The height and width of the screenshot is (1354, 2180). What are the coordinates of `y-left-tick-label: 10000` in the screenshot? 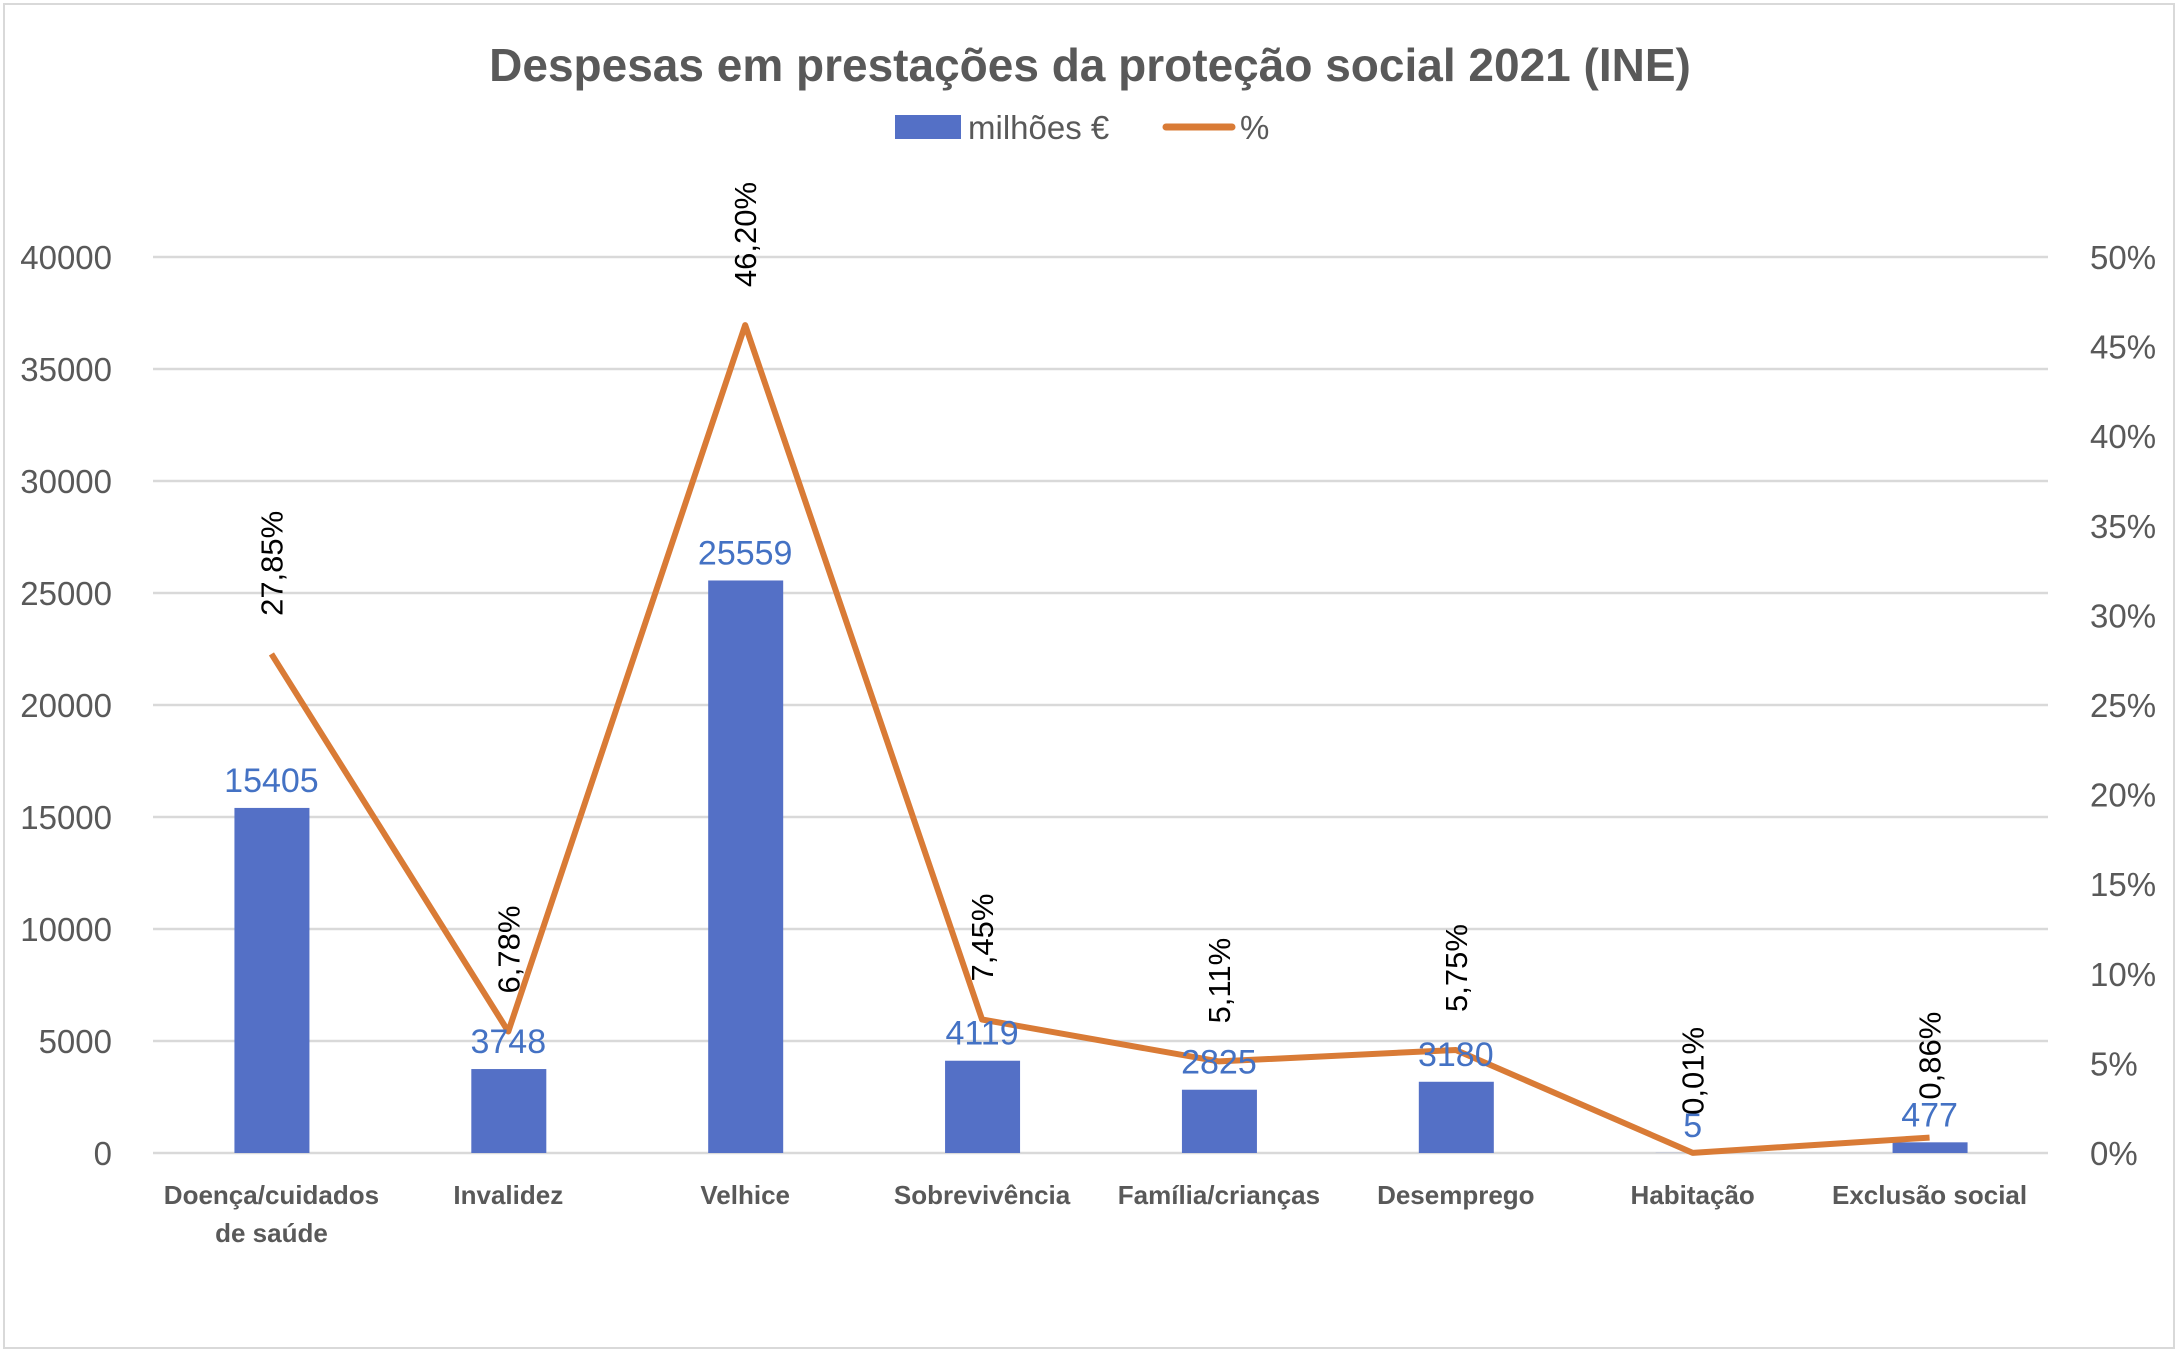 It's located at (66, 929).